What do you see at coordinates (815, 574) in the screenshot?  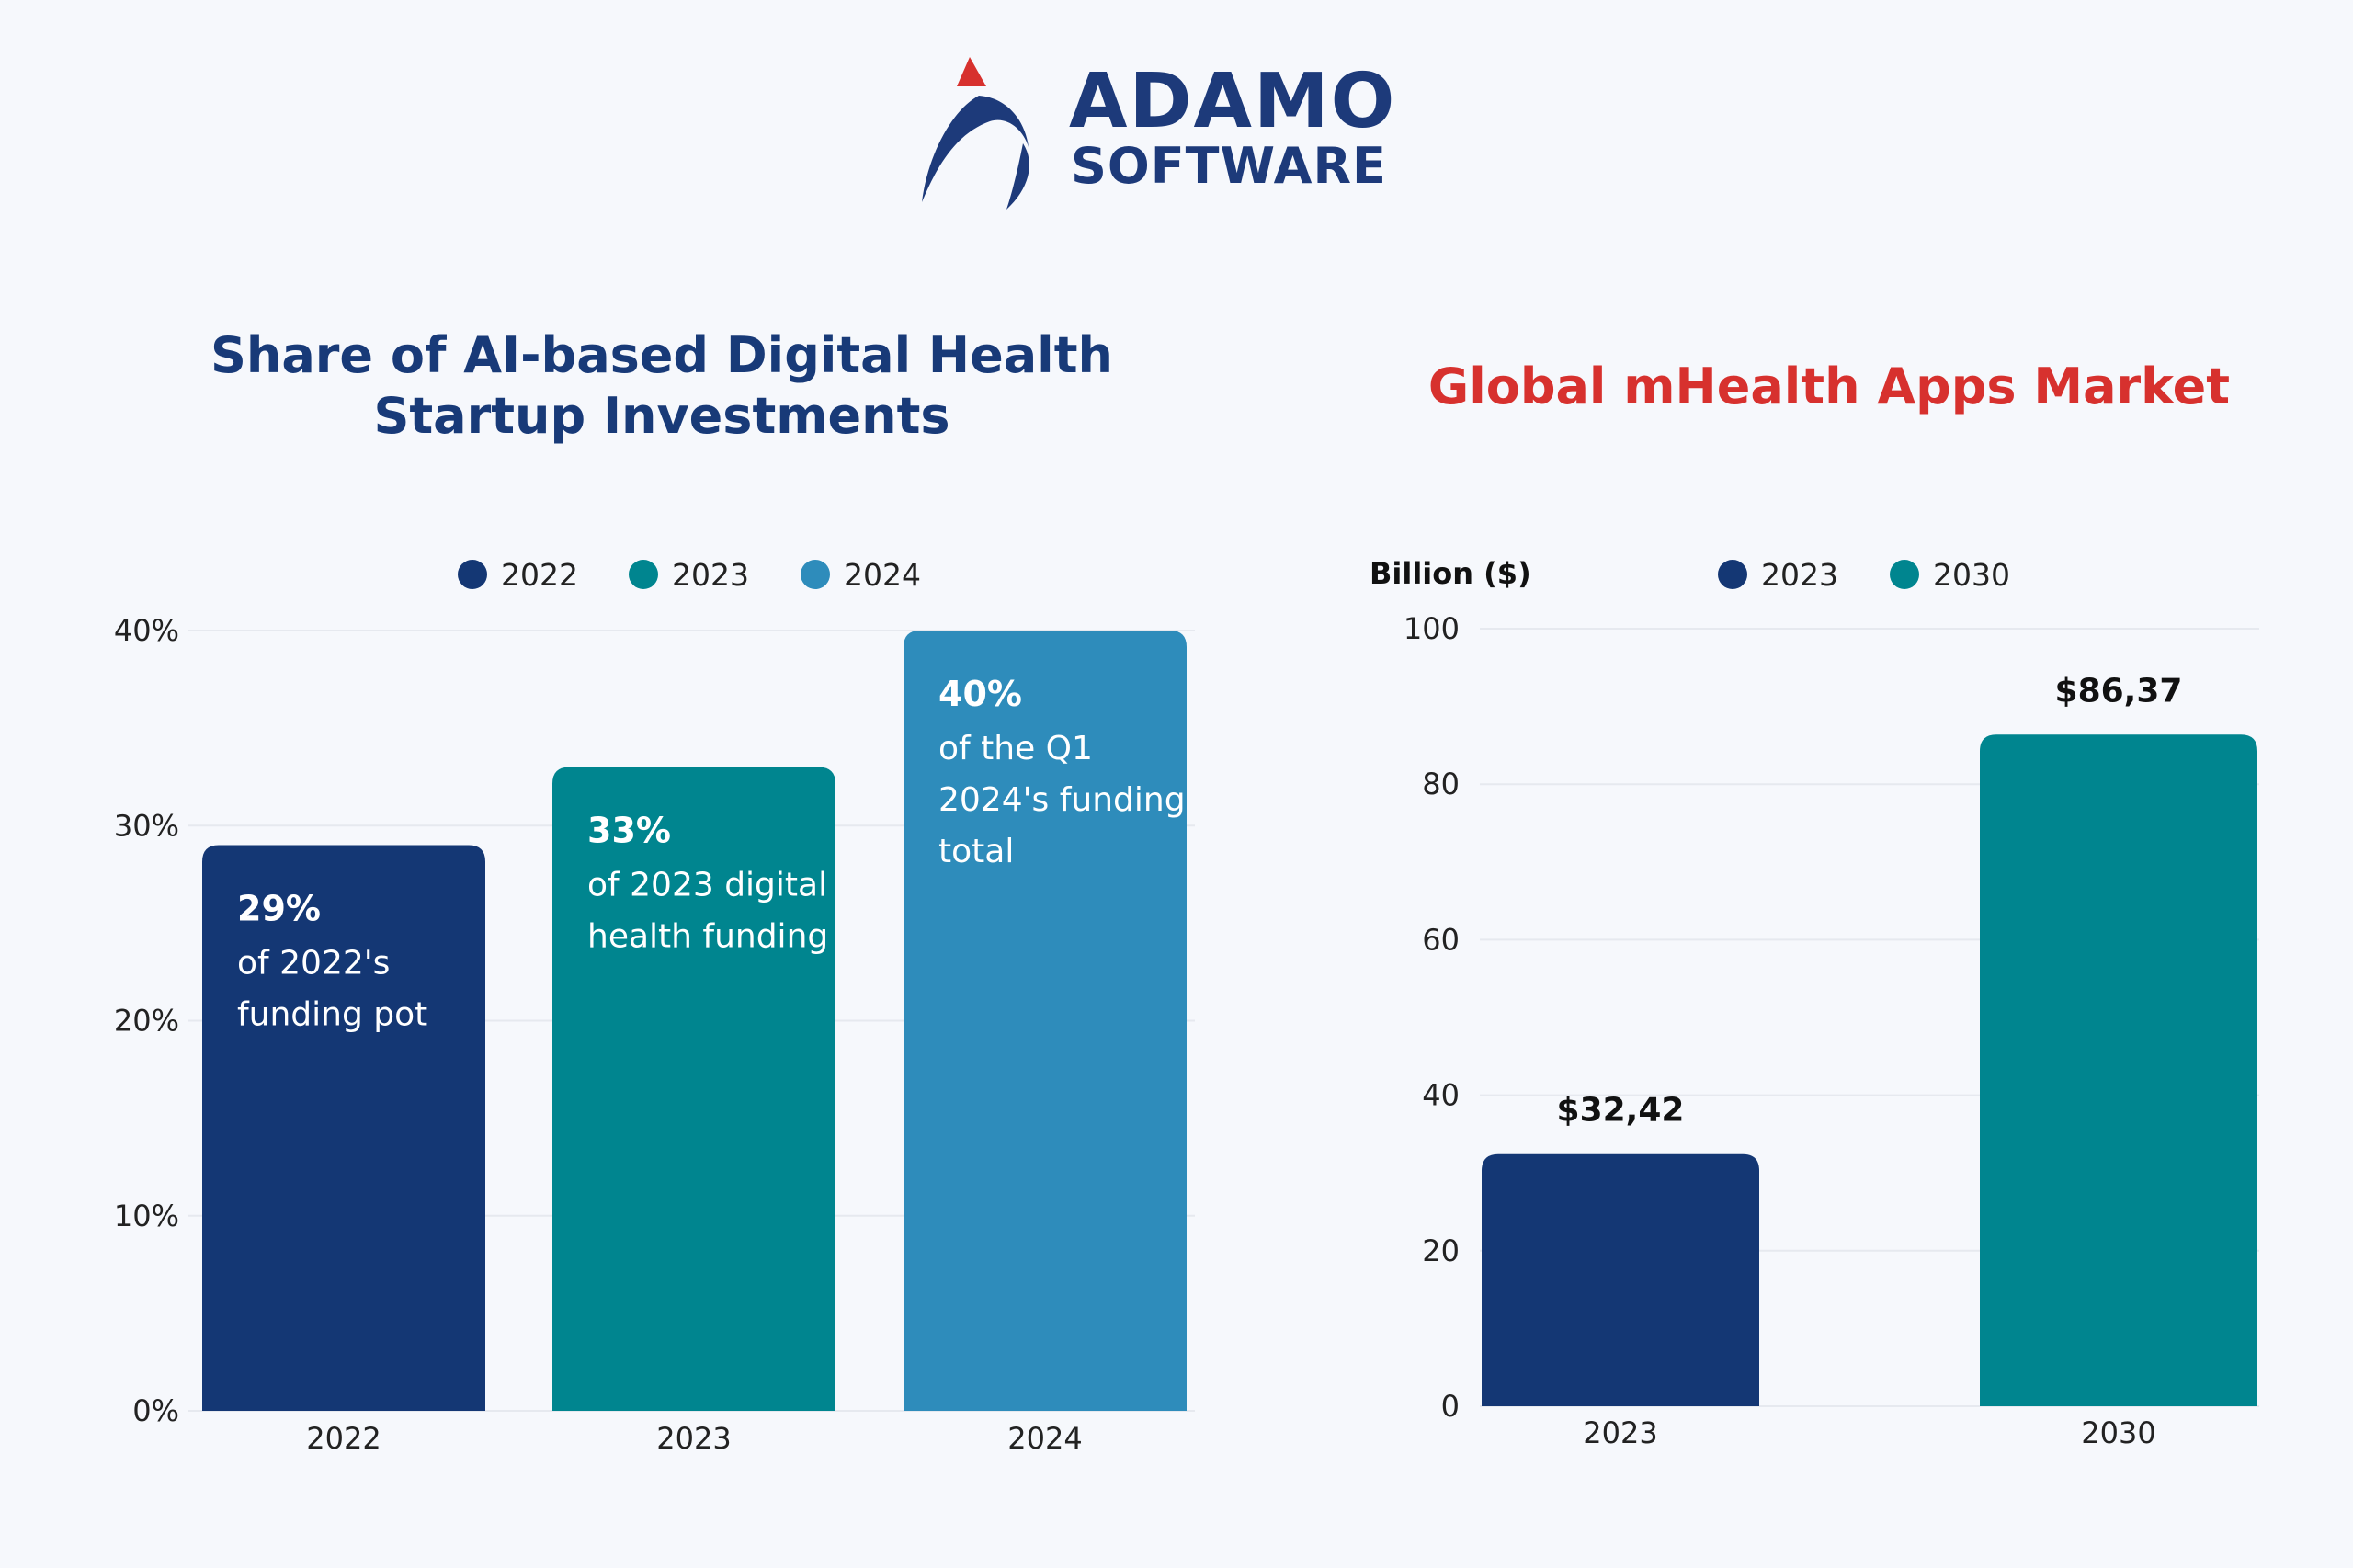 I see `legend-swatch-2024` at bounding box center [815, 574].